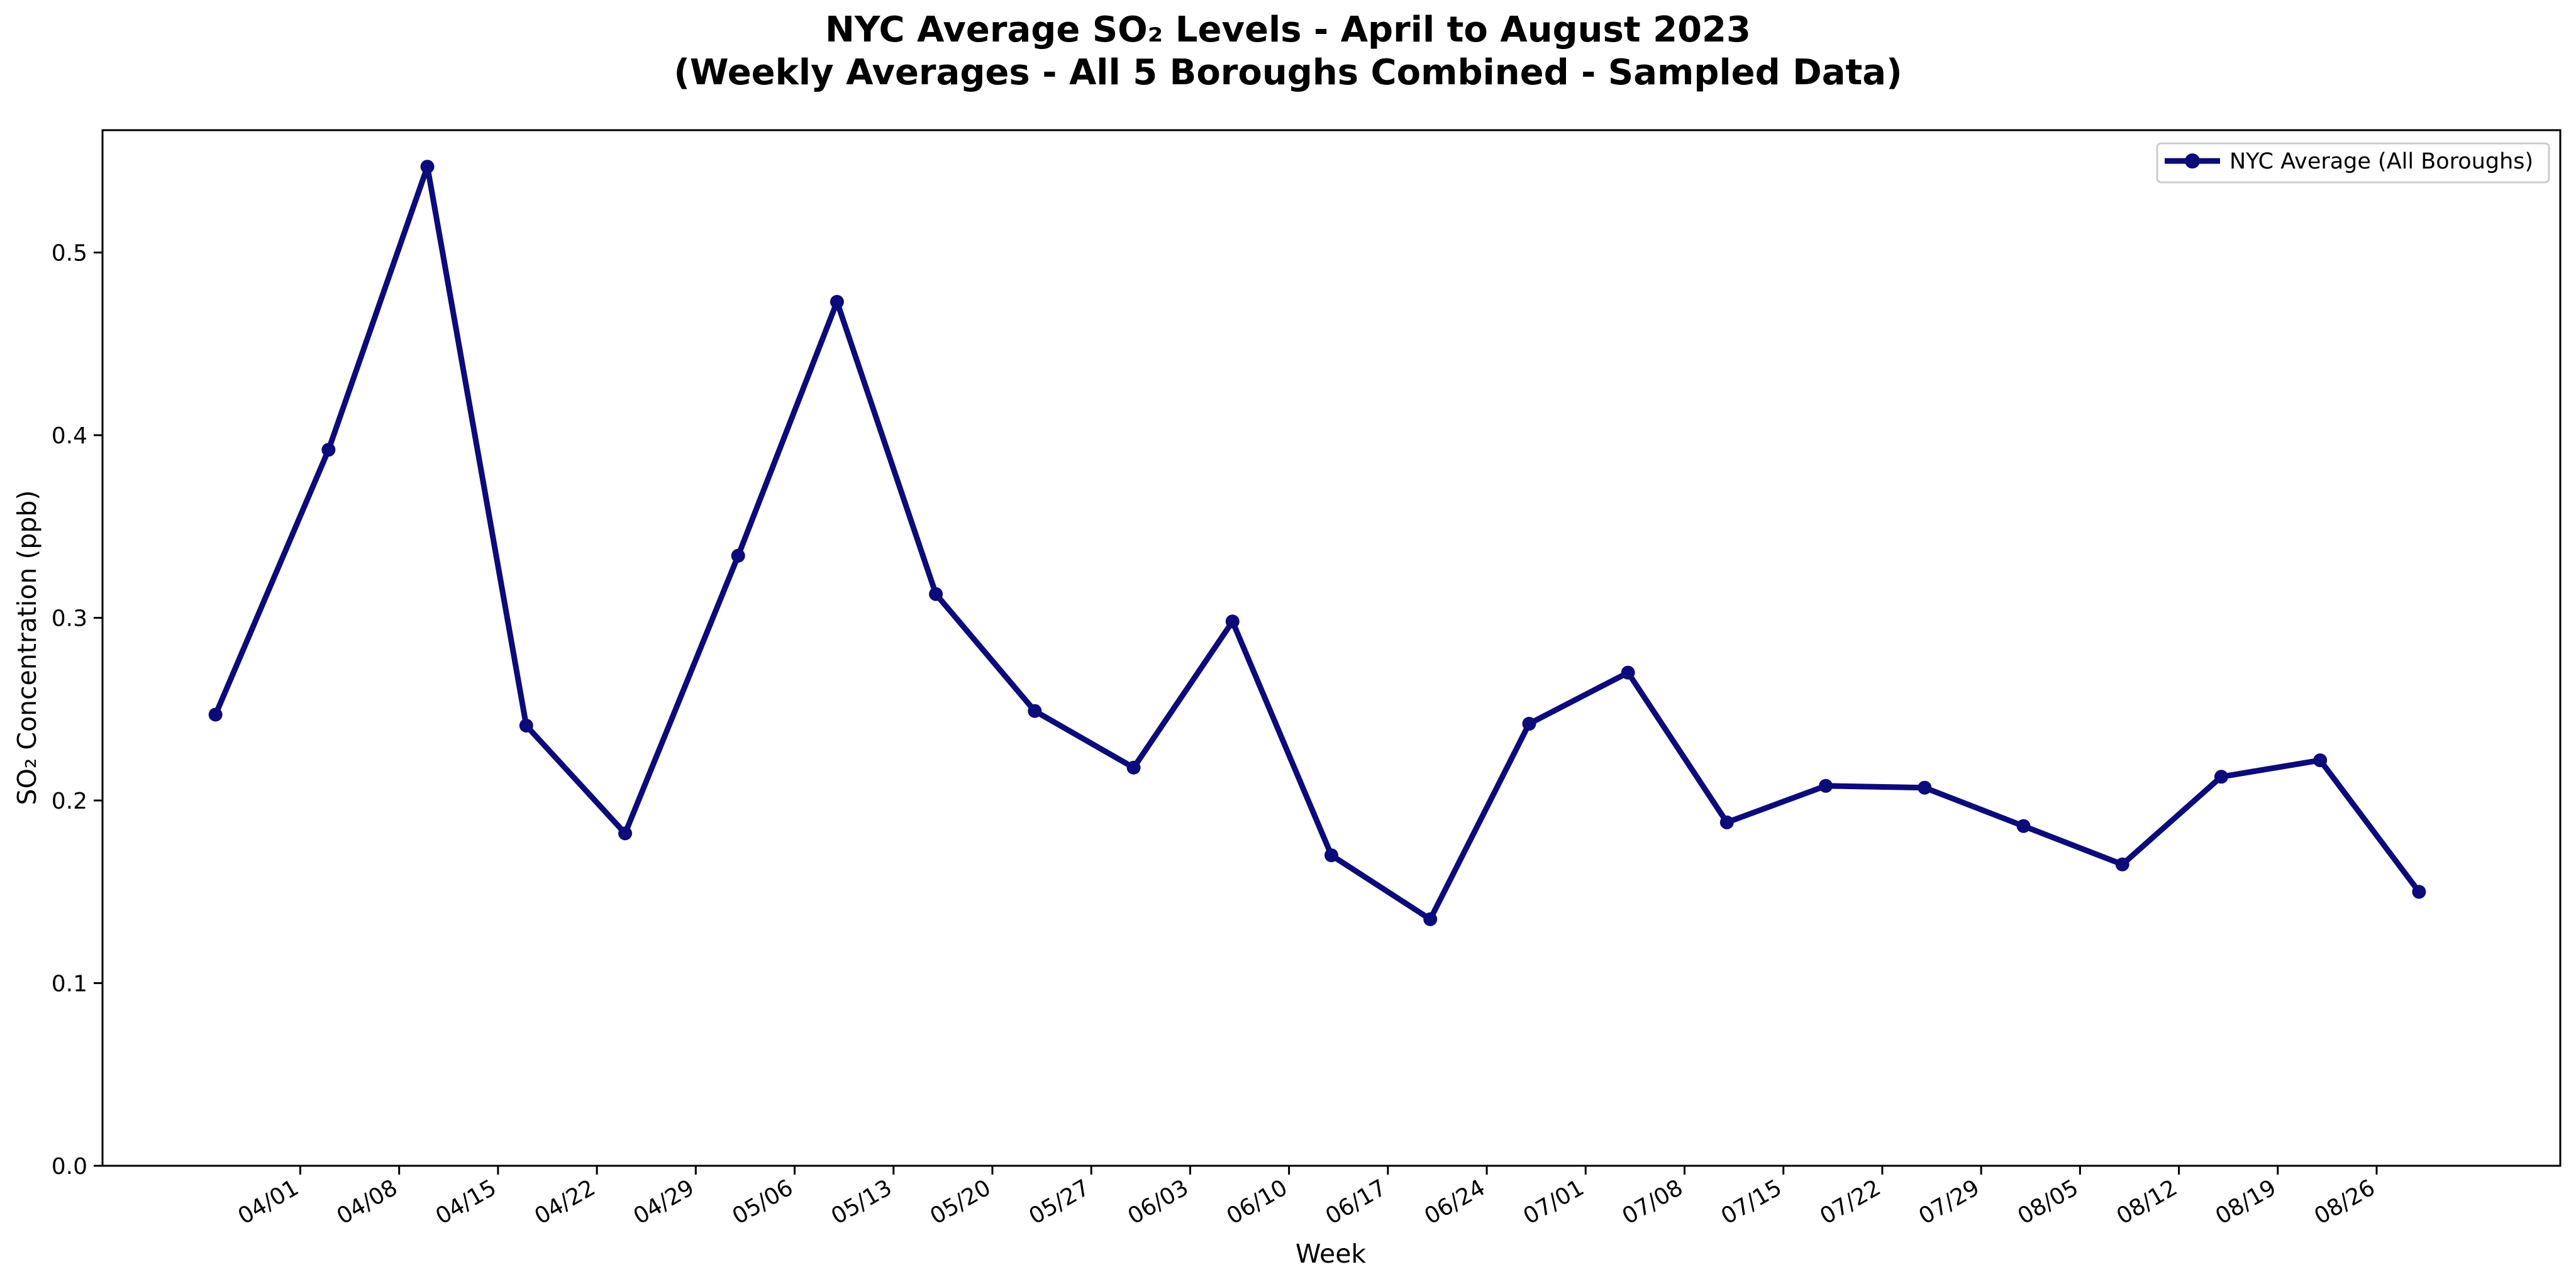 The width and height of the screenshot is (2576, 1284). Describe the element at coordinates (1751, 1202) in the screenshot. I see `x-tick-label: 07/15` at that location.